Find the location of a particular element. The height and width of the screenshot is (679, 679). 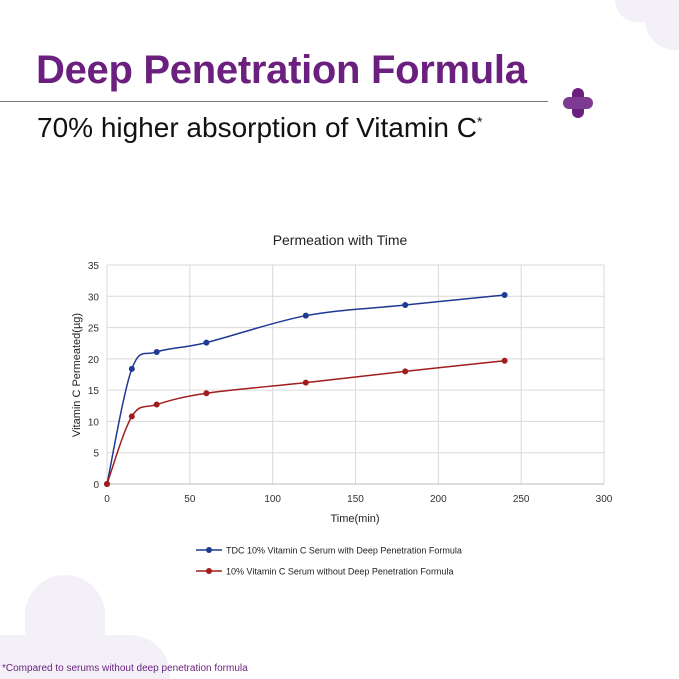

x-tick-label: 150 is located at coordinates (355, 499).